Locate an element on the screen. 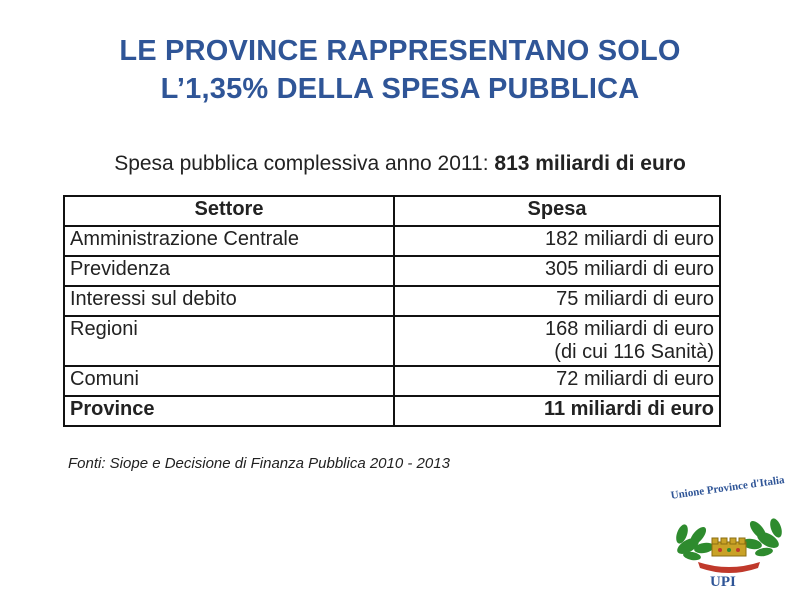  table-row-highlight: Province 11 miliardi di euro is located at coordinates (392, 411).